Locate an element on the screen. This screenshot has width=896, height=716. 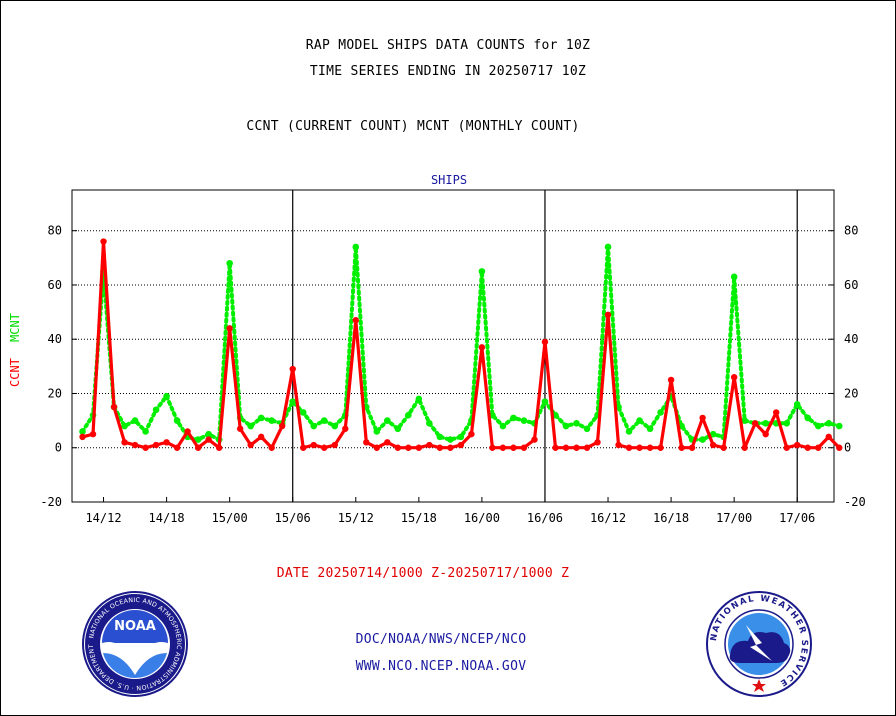
ylabel-ccnt: CCNT is located at coordinates (15, 372).